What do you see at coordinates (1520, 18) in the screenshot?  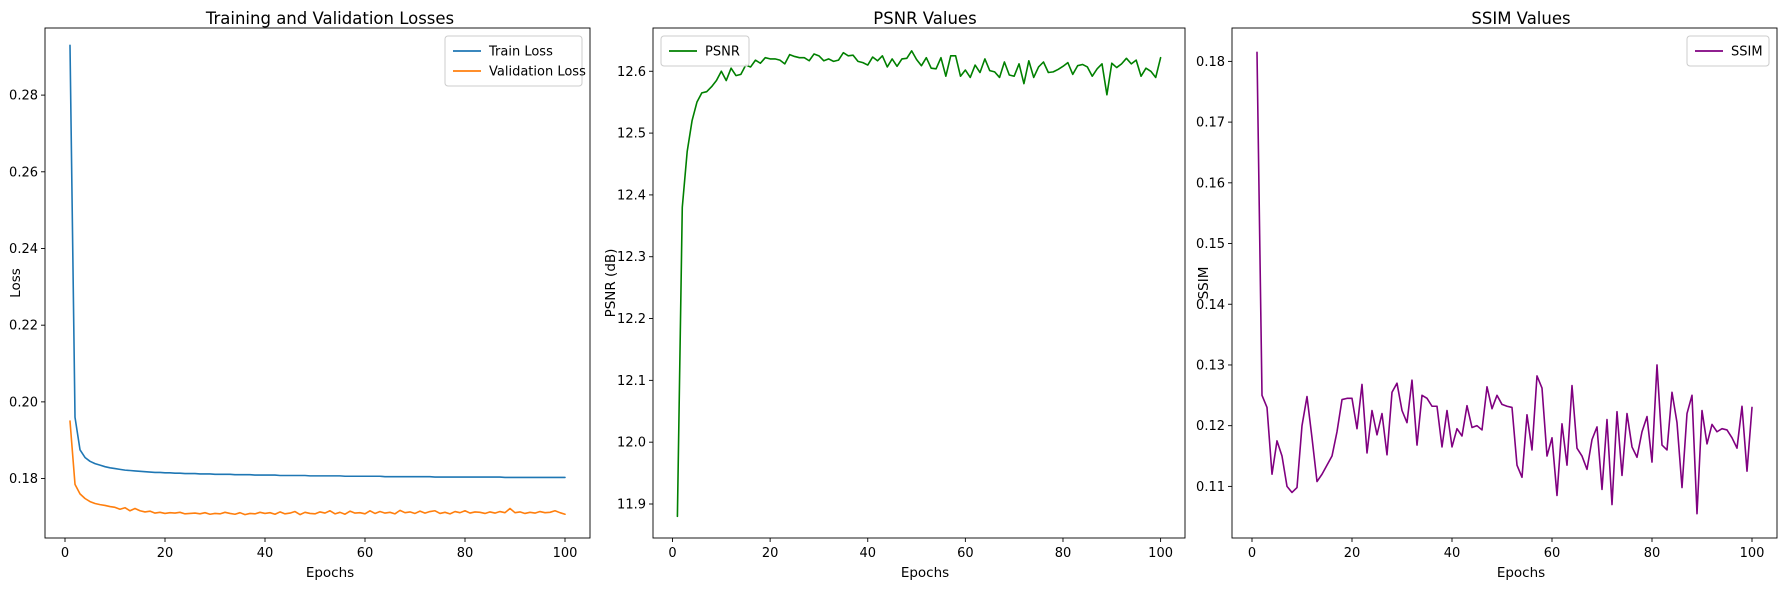 I see `chart-title: SSIM Values` at bounding box center [1520, 18].